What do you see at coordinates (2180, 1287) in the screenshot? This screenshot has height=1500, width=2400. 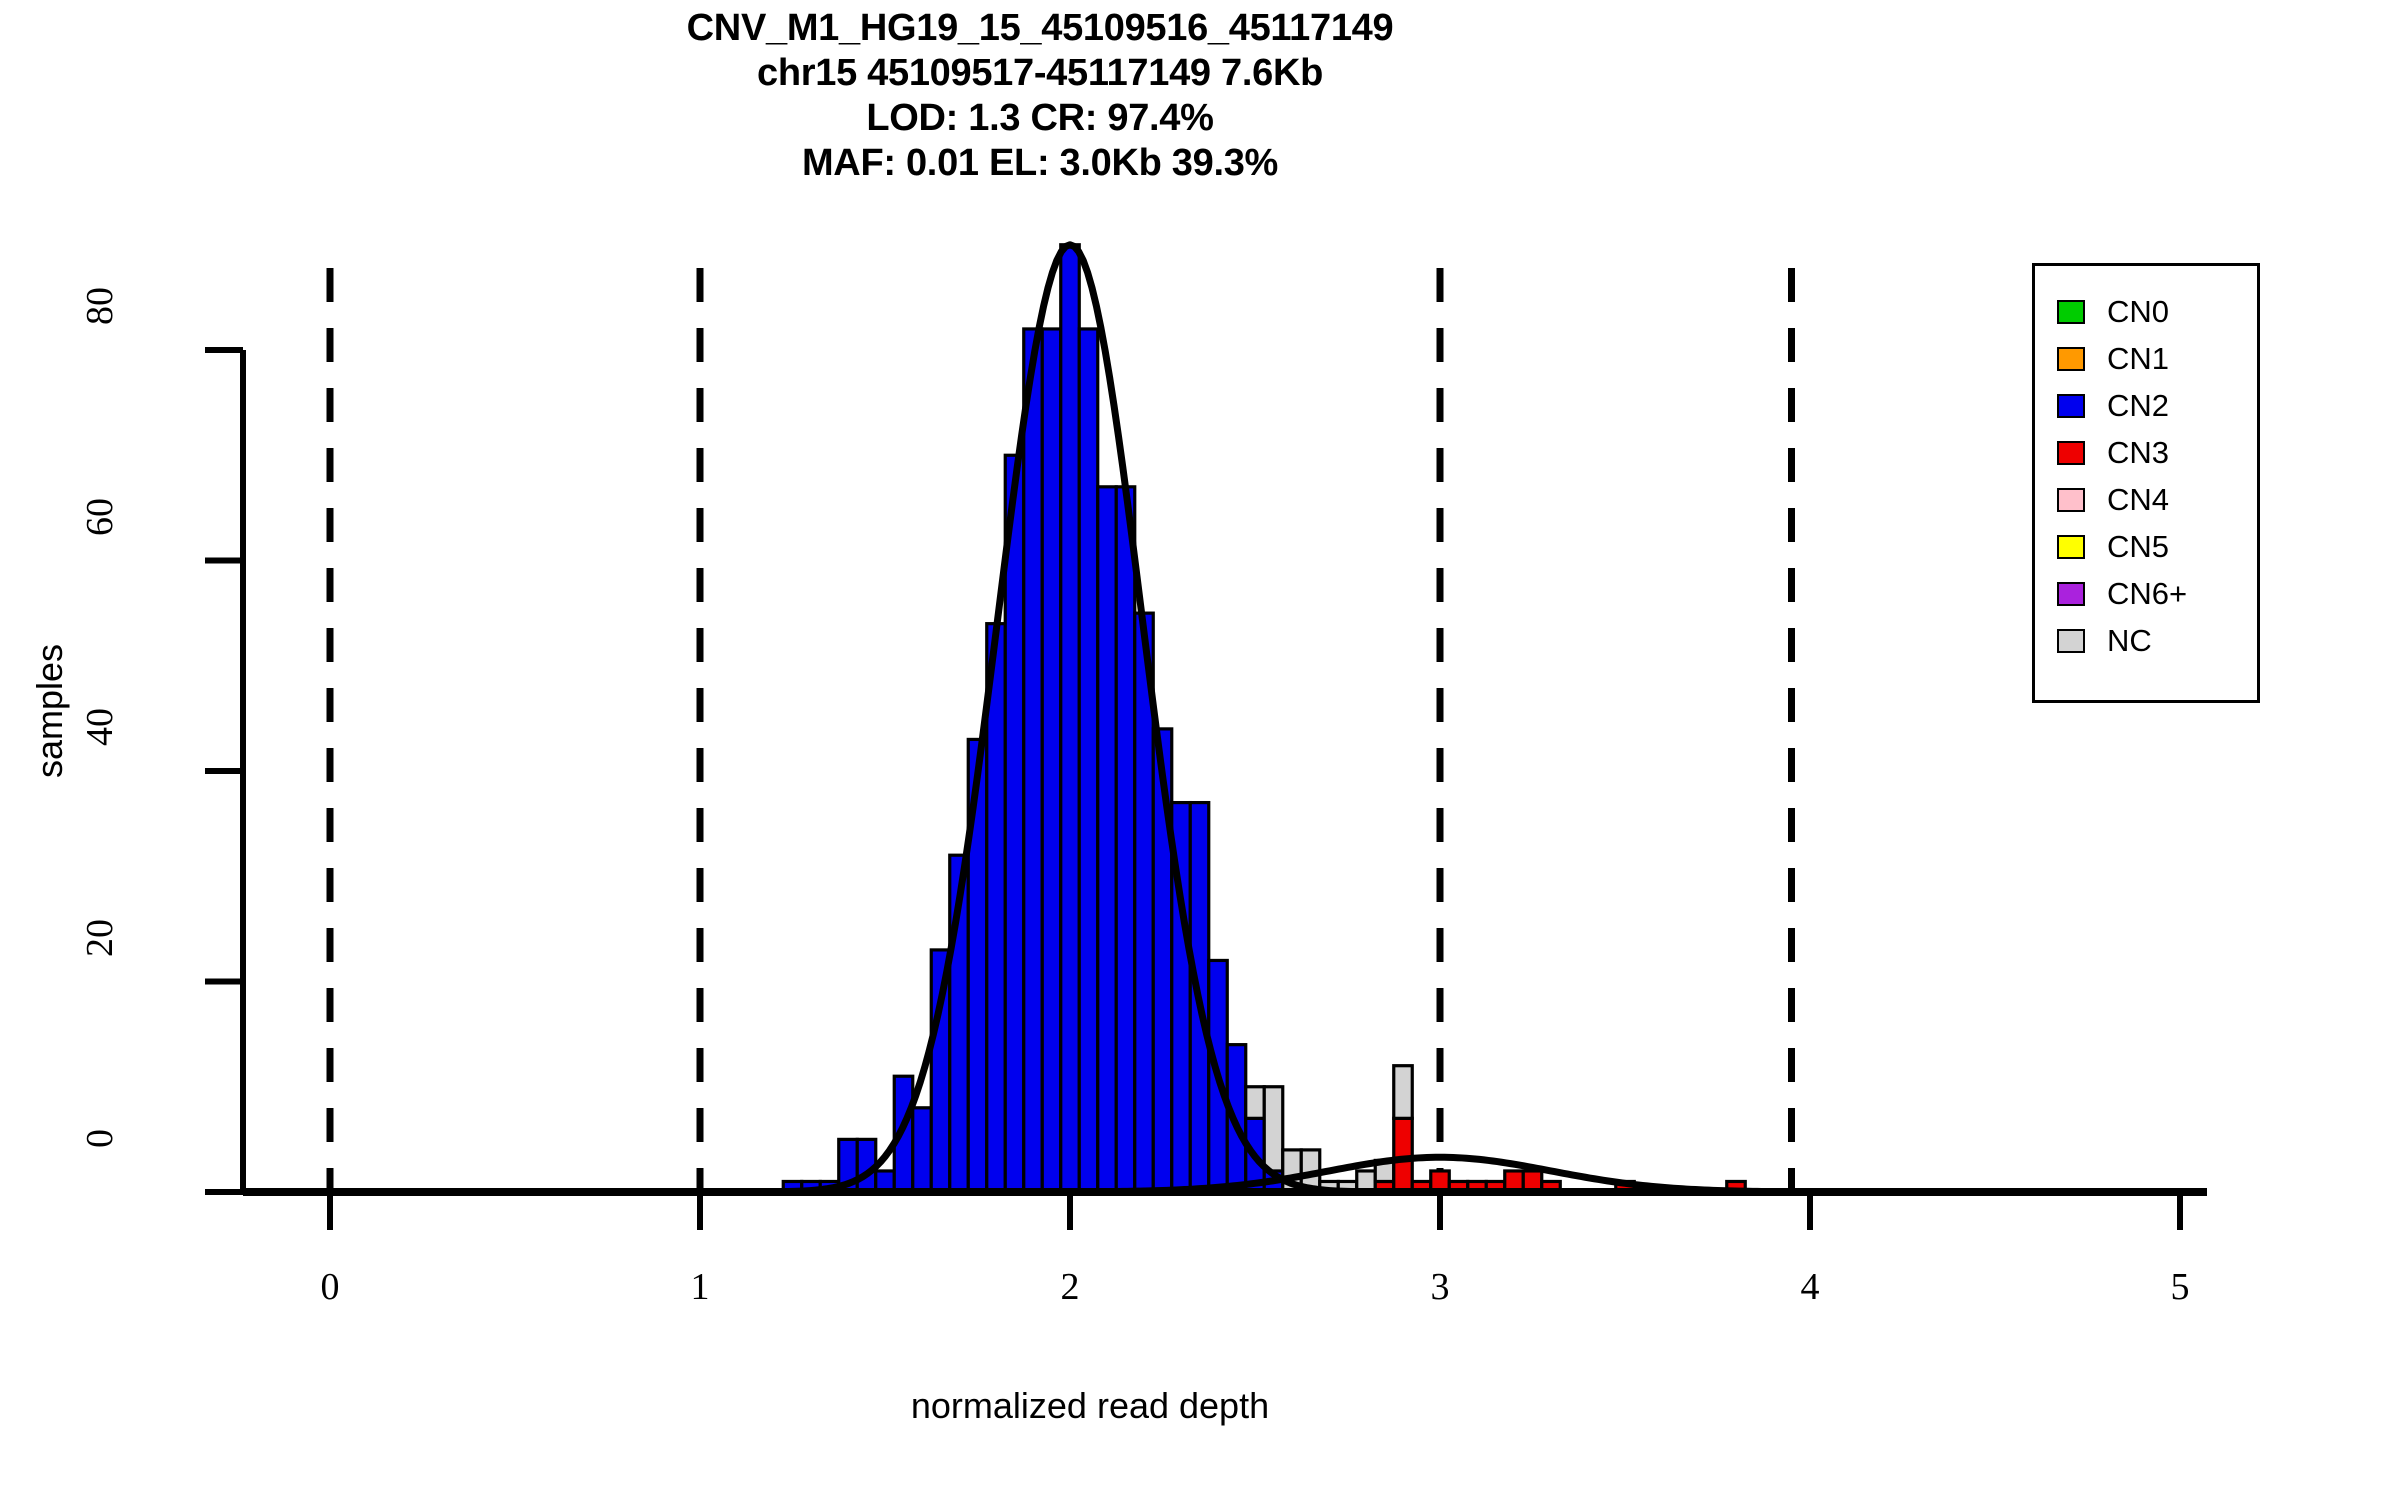 I see `x-tick-label-5: 5` at bounding box center [2180, 1287].